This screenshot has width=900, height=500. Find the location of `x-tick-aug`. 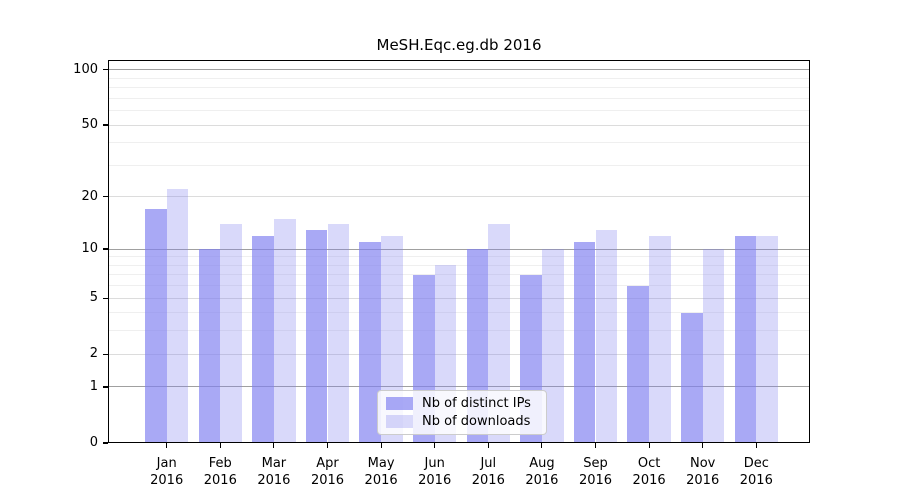

x-tick-aug is located at coordinates (542, 445).